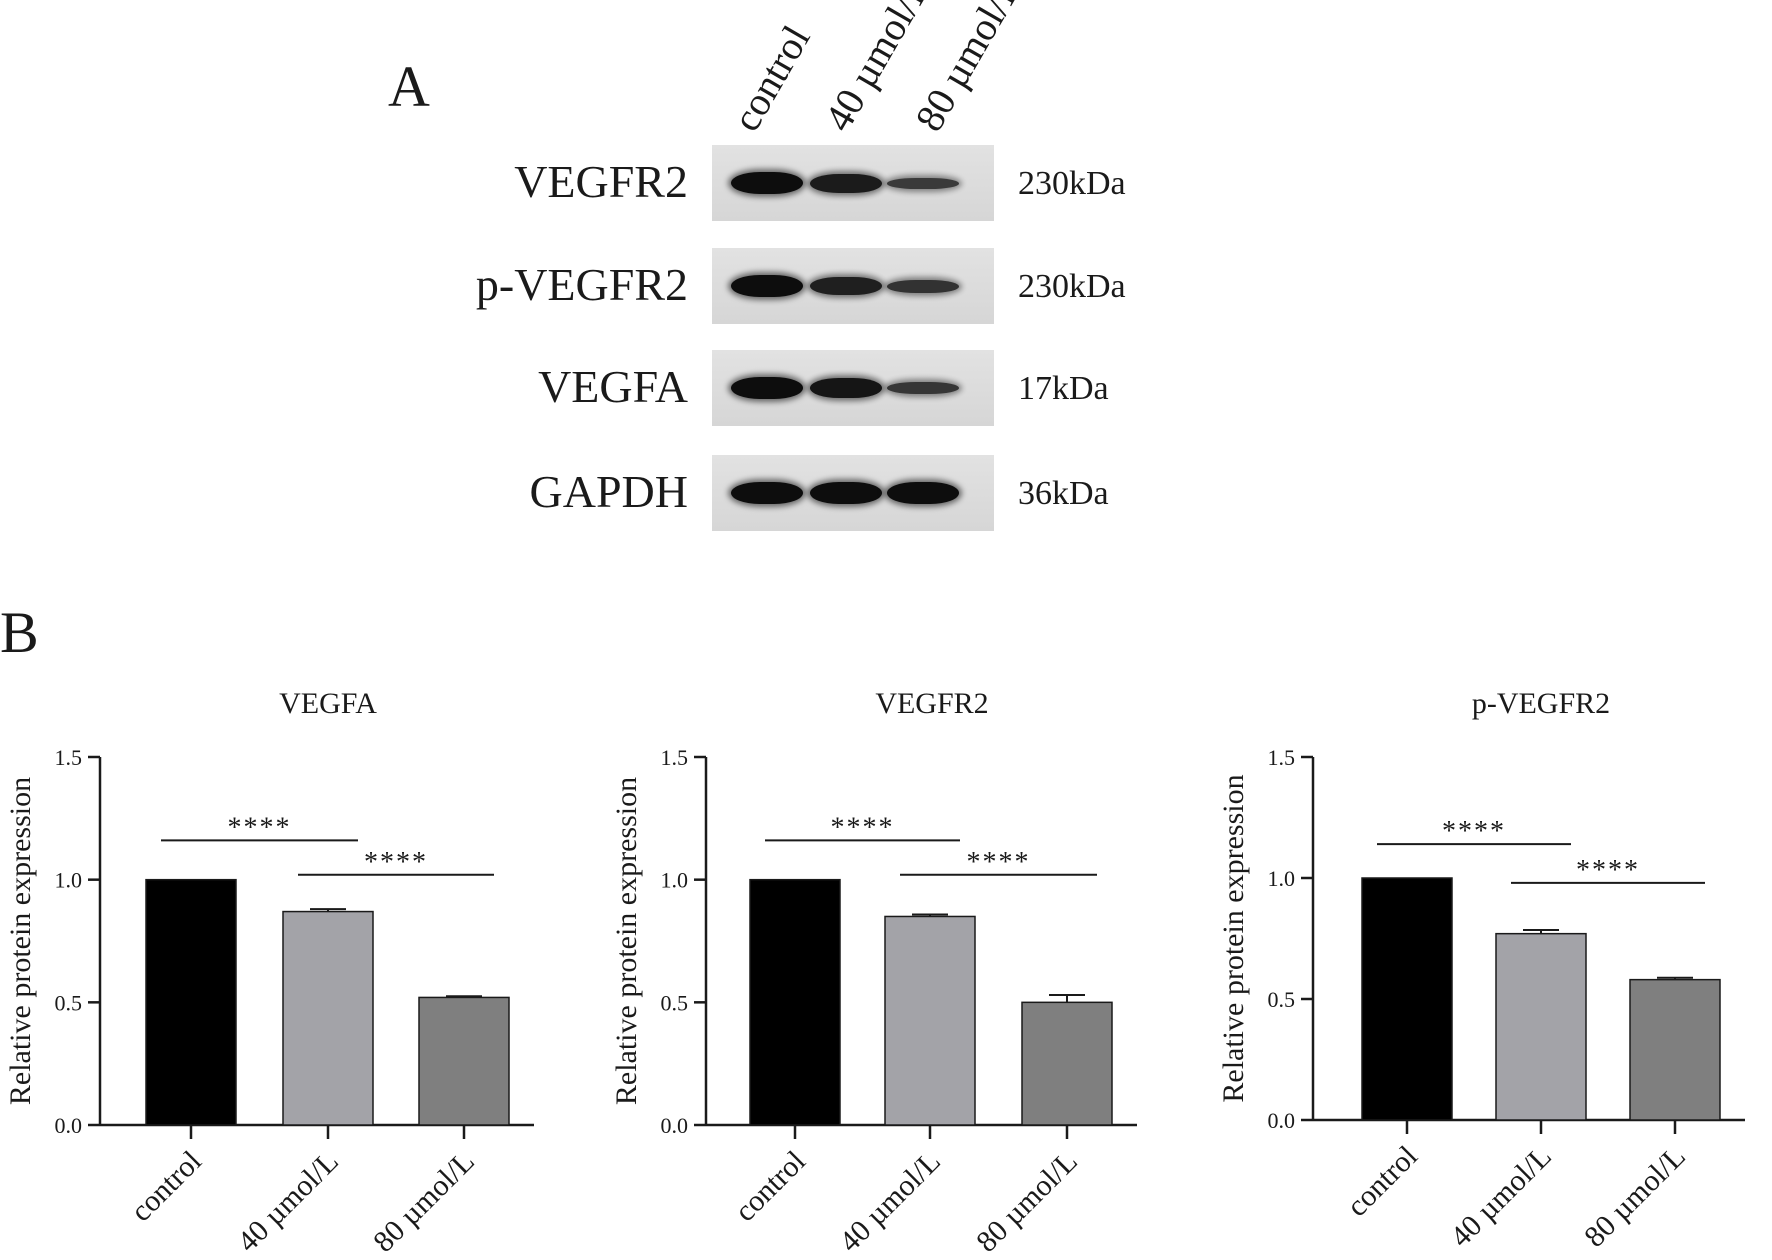 This screenshot has height=1260, width=1772. What do you see at coordinates (770, 1186) in the screenshot?
I see `x-tick-label-vegfr2-0: control` at bounding box center [770, 1186].